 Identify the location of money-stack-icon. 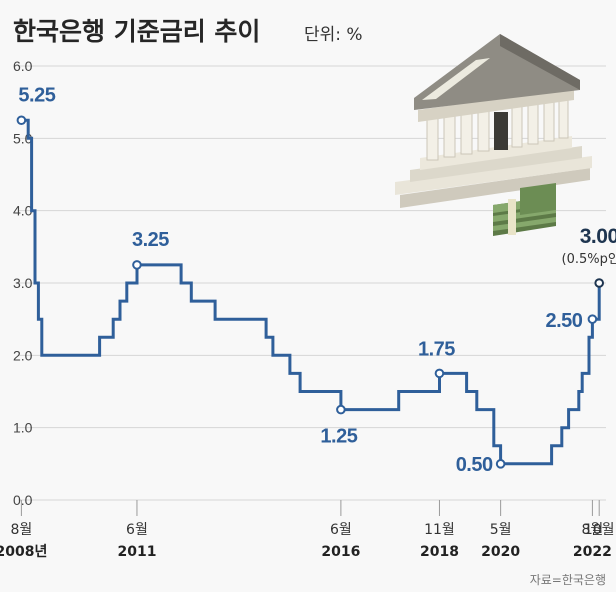
(524, 209).